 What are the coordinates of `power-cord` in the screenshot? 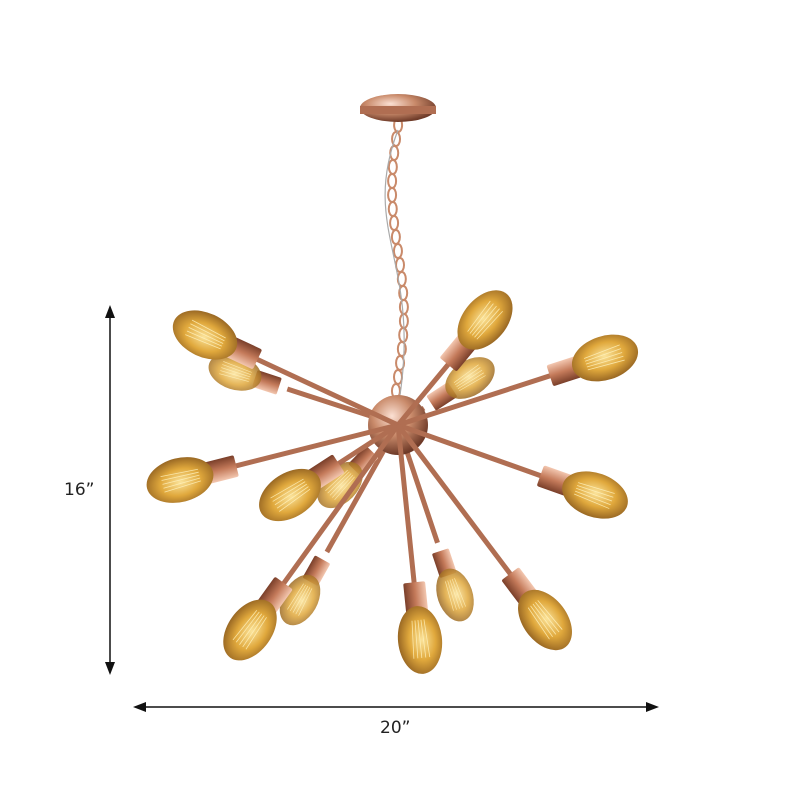 It's located at (394, 262).